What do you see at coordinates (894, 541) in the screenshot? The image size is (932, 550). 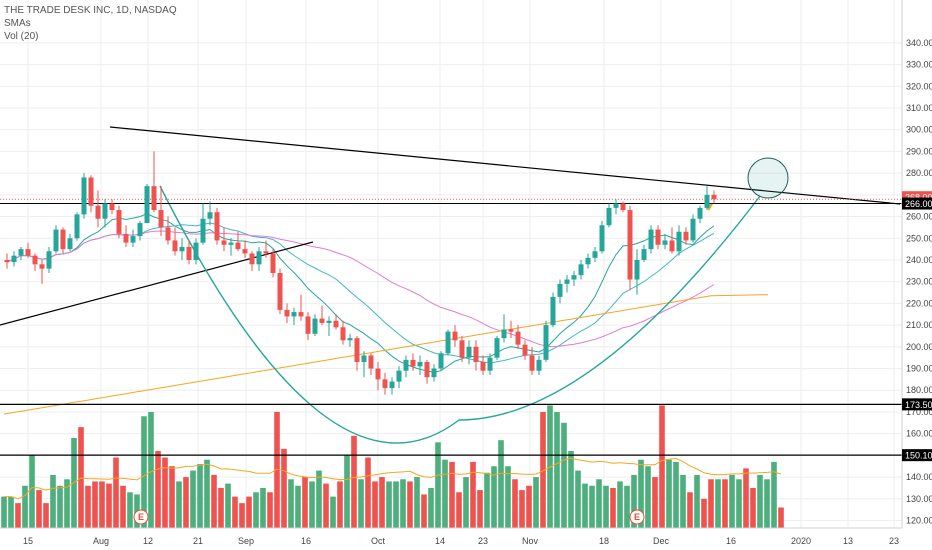 I see `x-tick-label: 23` at bounding box center [894, 541].